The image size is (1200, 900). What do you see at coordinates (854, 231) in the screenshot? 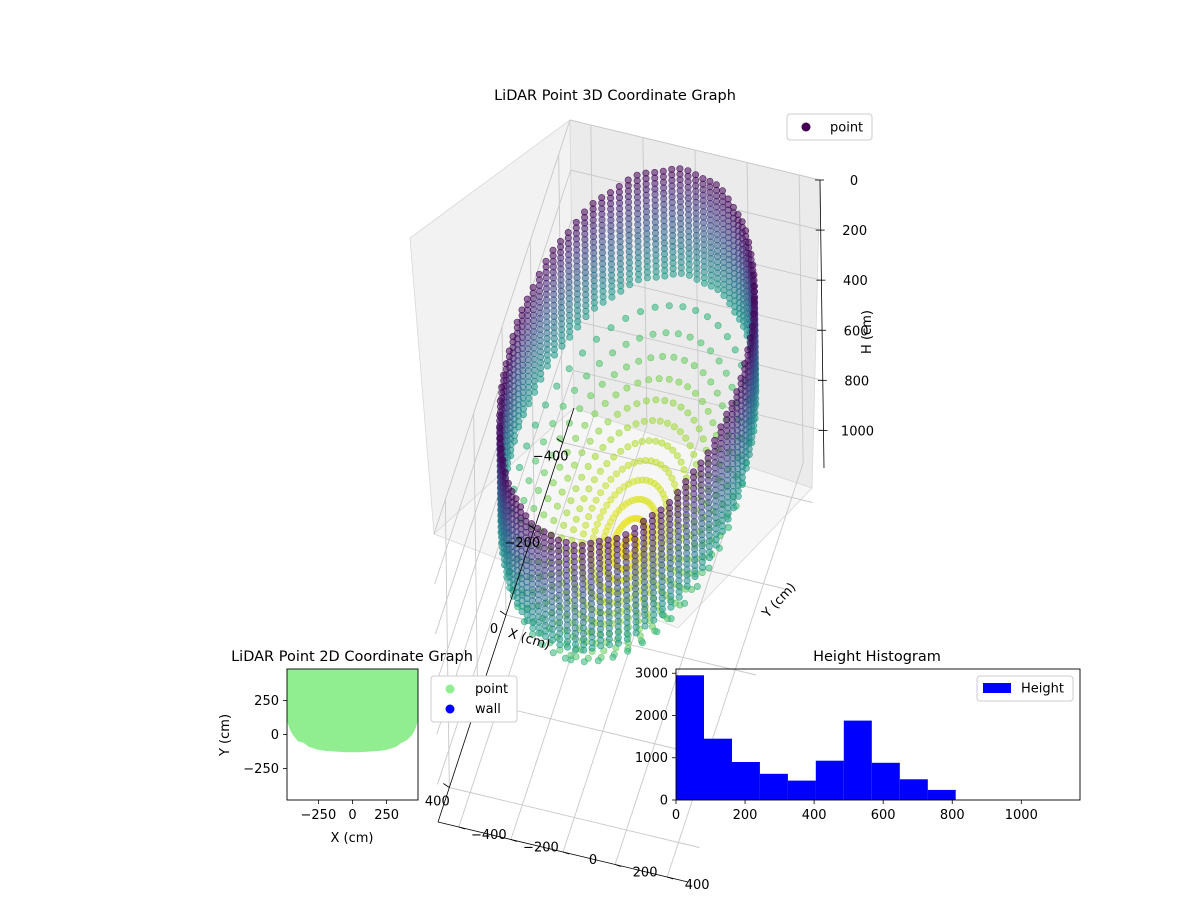
I see `z-tick-label-3d: 200` at bounding box center [854, 231].